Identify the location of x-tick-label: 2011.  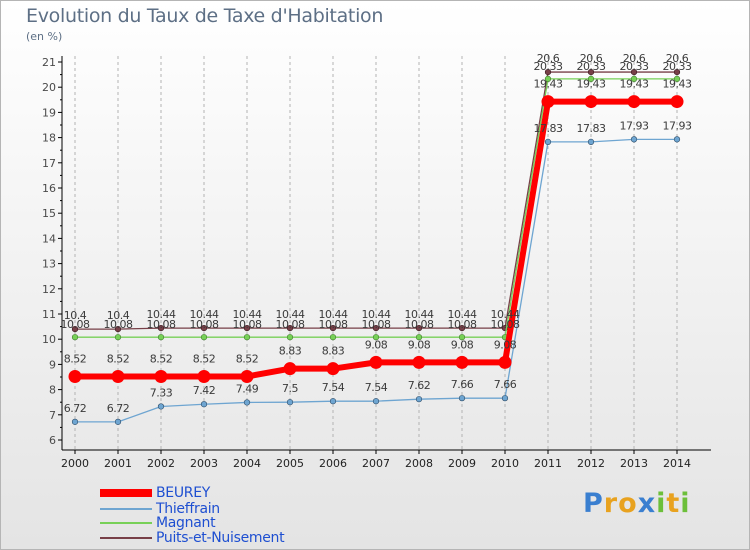
(548, 463).